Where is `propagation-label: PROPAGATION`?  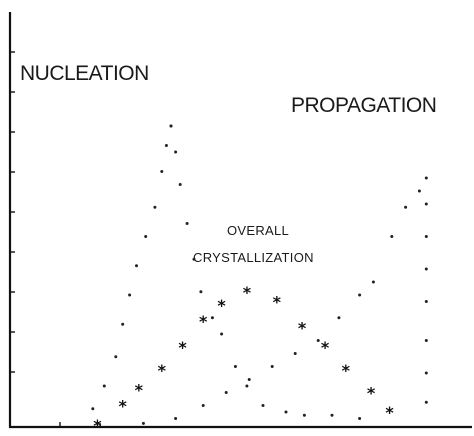
propagation-label: PROPAGATION is located at coordinates (363, 105).